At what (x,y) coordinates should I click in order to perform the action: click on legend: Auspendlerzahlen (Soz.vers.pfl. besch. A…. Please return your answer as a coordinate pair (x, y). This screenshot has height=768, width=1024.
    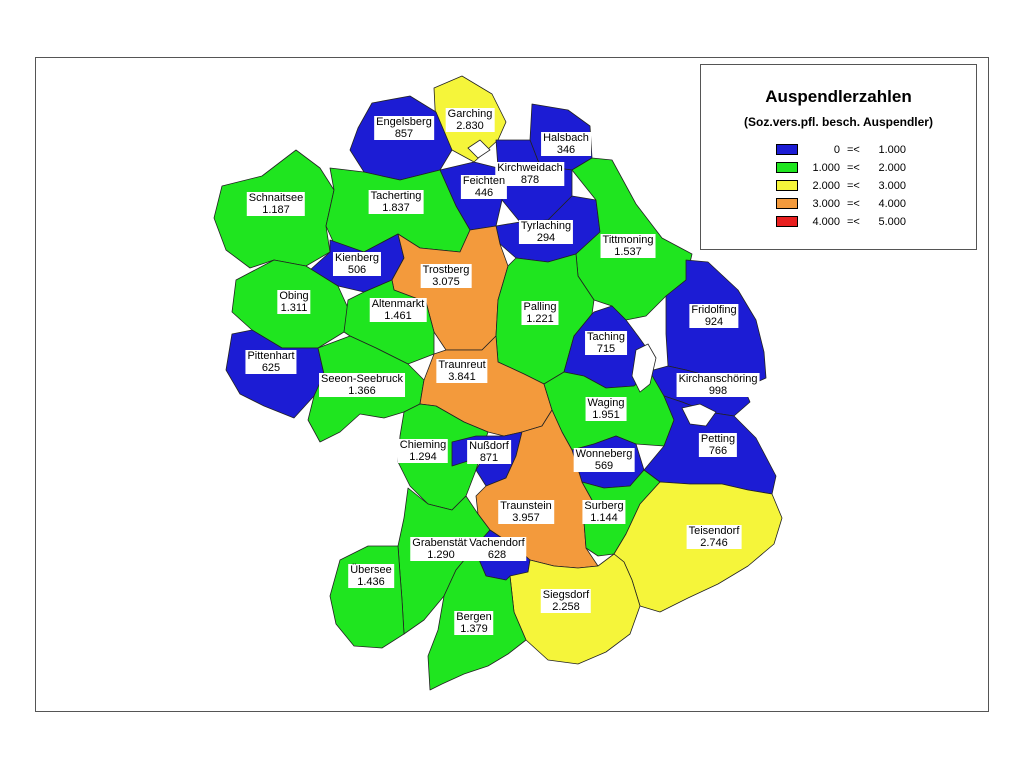
    Looking at the image, I should click on (838, 157).